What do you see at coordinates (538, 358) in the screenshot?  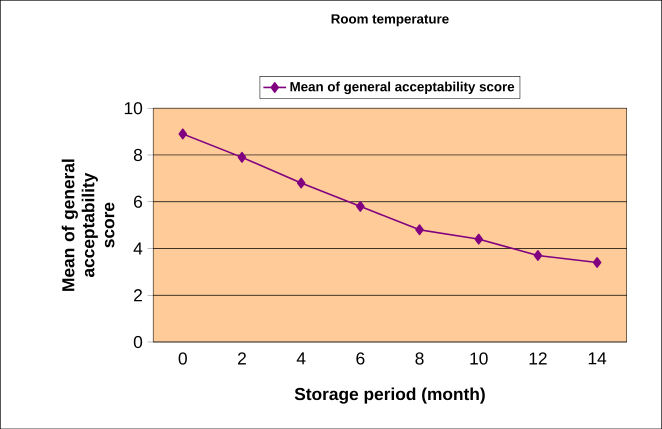 I see `x-tick-label: 12` at bounding box center [538, 358].